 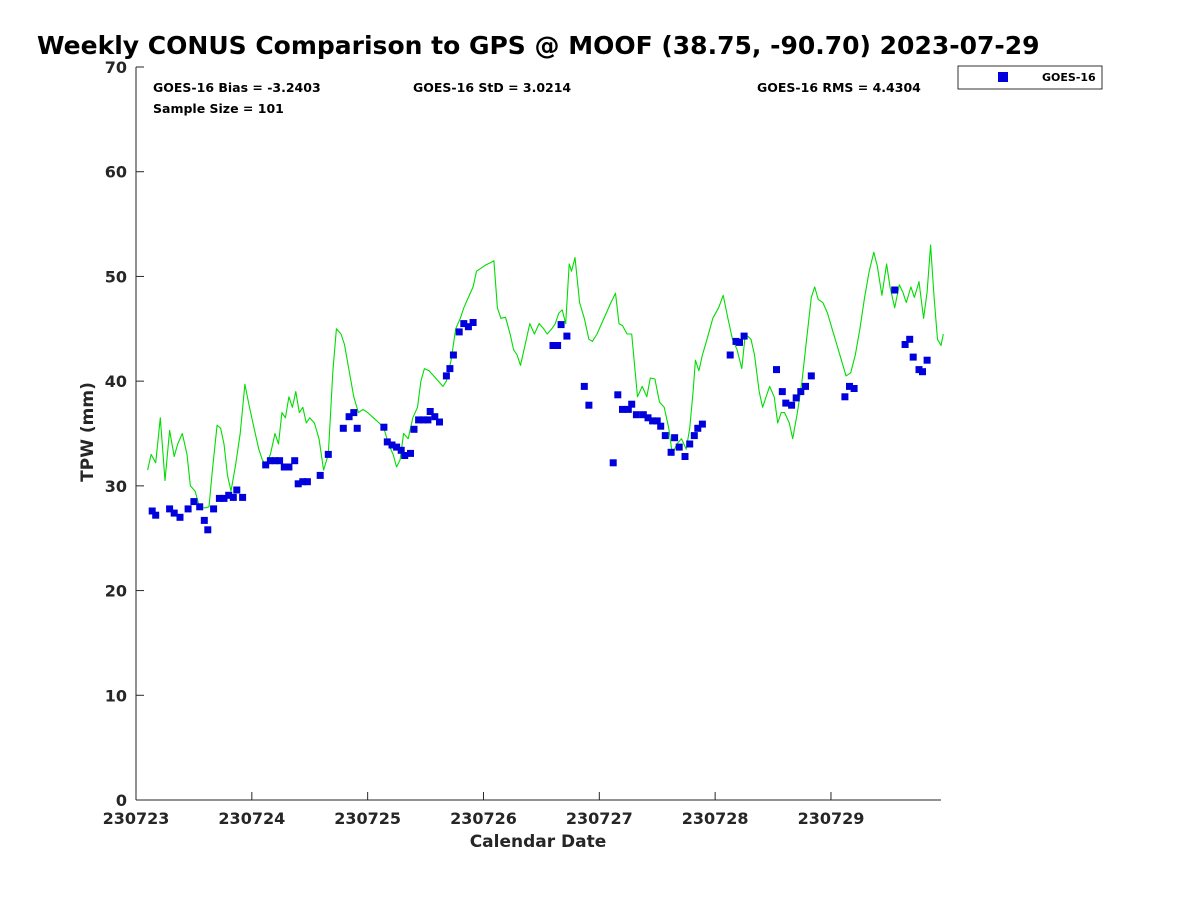 What do you see at coordinates (483, 818) in the screenshot?
I see `x-tick-label: 230726` at bounding box center [483, 818].